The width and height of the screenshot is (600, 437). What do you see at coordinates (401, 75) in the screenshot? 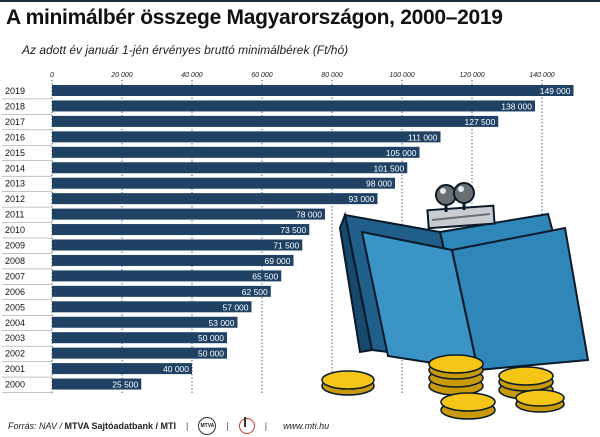
I see `x-tick-label: 100 000` at bounding box center [401, 75].